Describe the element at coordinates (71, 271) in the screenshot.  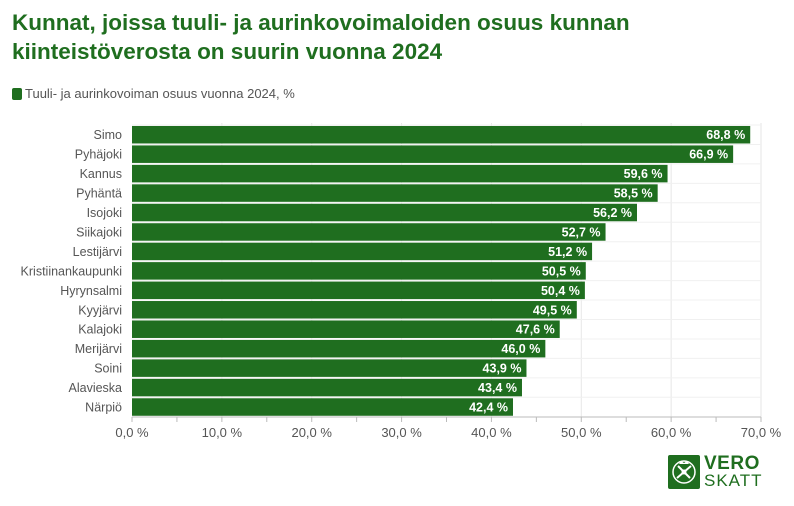
I see `category-label: Kristiinankaupunki` at that location.